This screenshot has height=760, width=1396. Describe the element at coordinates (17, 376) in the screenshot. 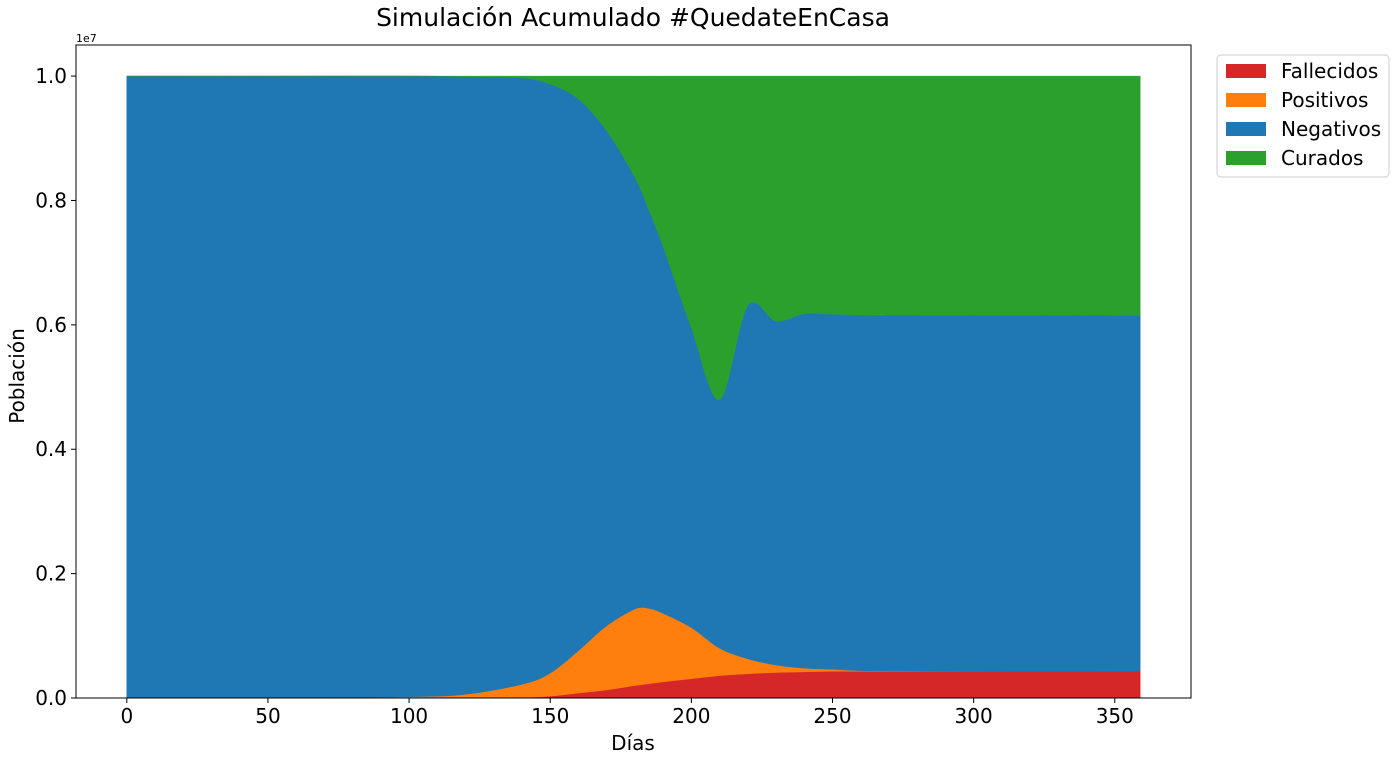

I see `y-axis-label: Población` at that location.